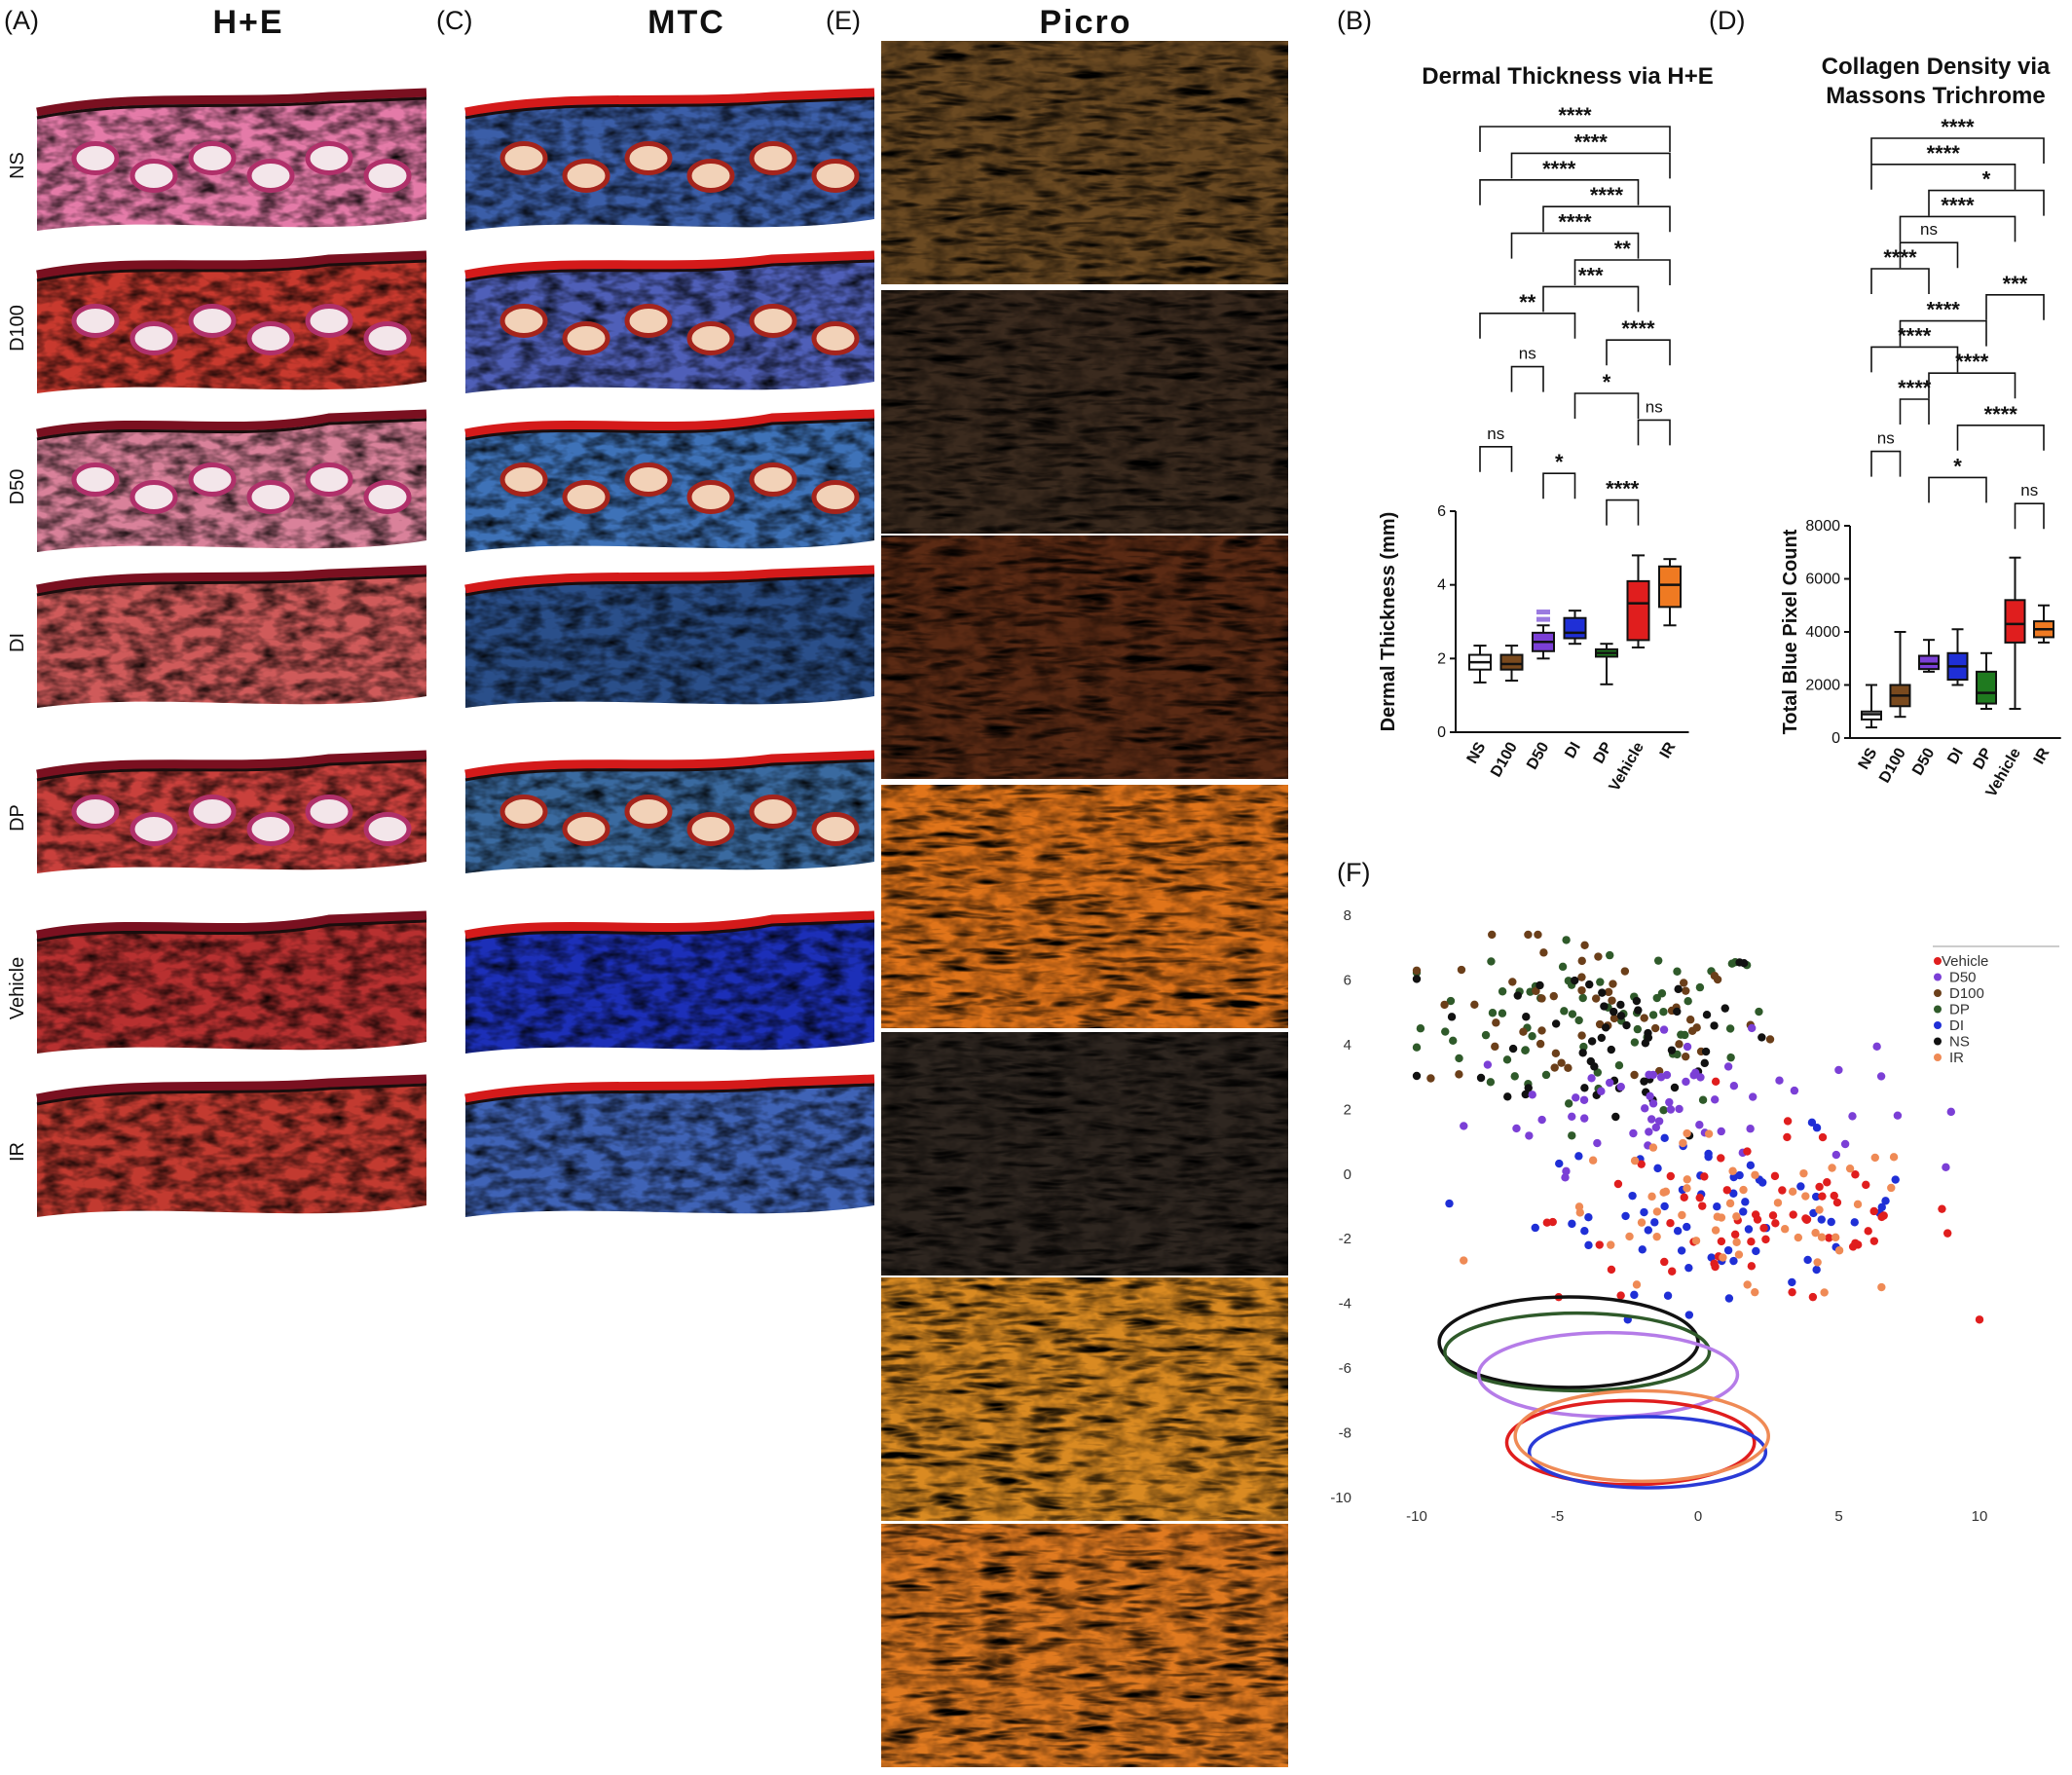  I want to click on box-iqr, so click(1575, 628).